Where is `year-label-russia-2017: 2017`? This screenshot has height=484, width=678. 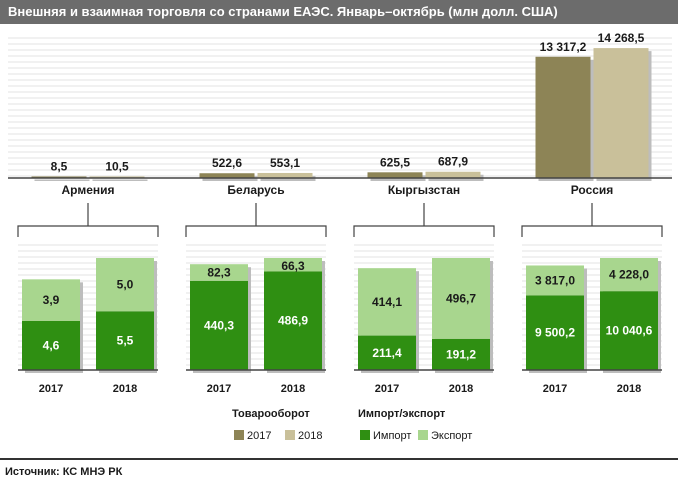 year-label-russia-2017: 2017 is located at coordinates (555, 389).